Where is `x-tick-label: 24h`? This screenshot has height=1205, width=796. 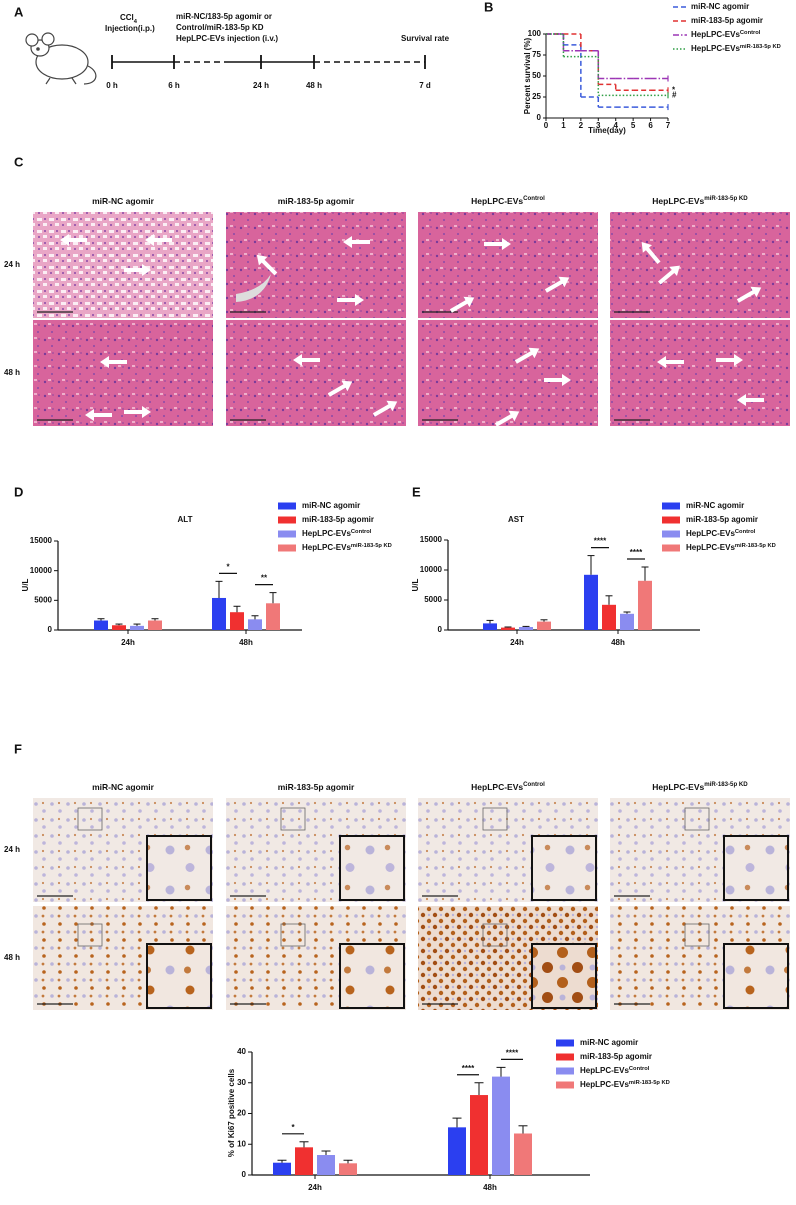
x-tick-label: 24h is located at coordinates (128, 642).